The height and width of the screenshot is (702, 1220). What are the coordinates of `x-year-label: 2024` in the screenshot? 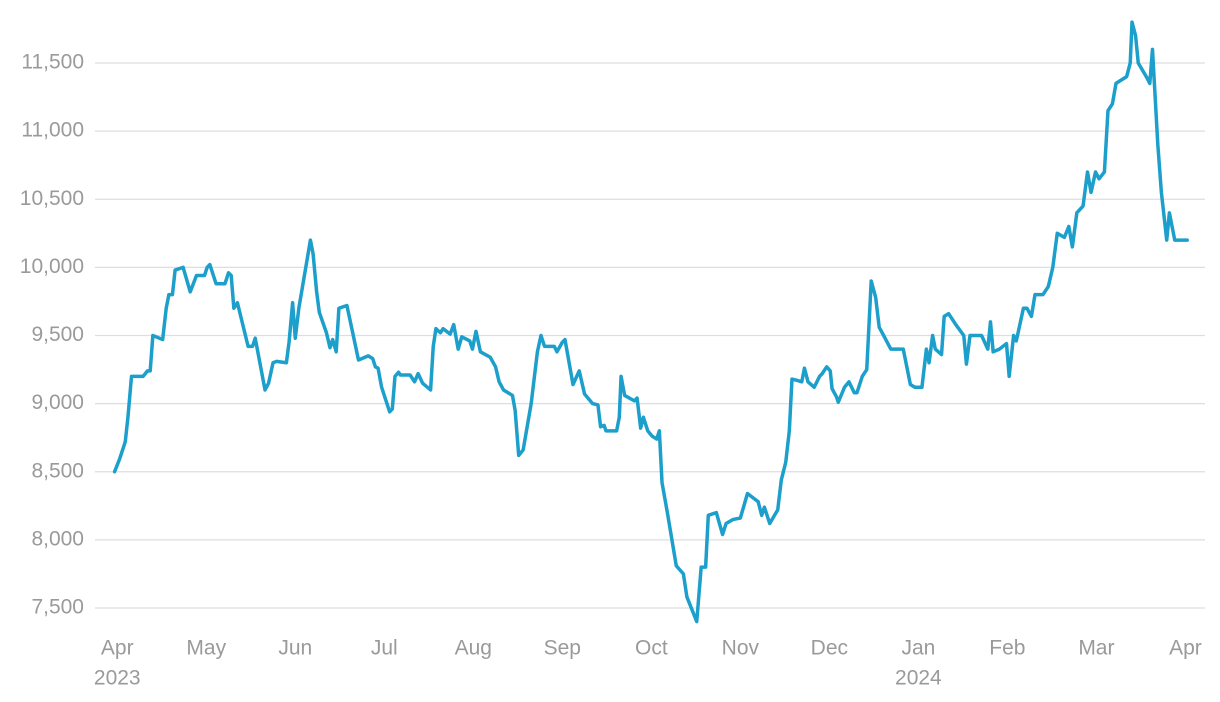 It's located at (918, 678).